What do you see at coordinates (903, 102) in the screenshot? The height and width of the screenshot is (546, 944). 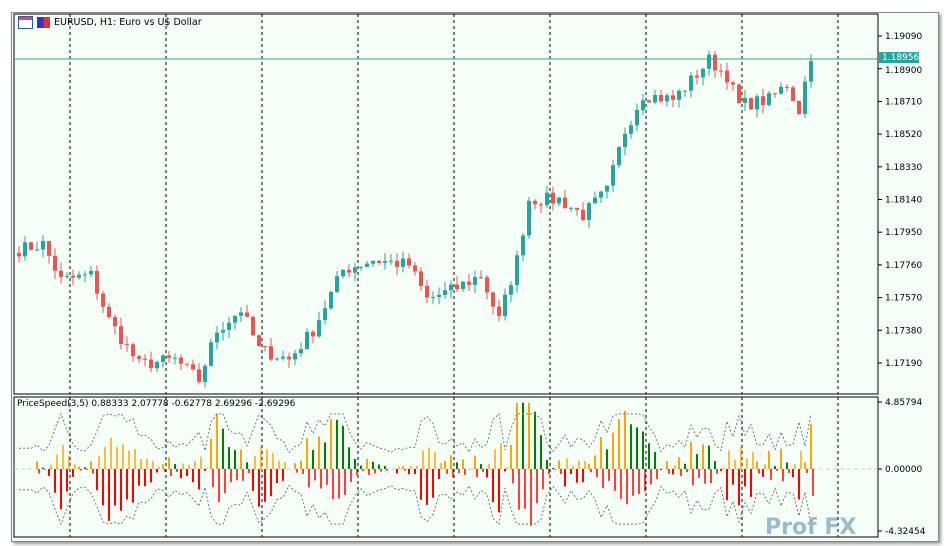 I see `y-tick-label: 1.18710` at bounding box center [903, 102].